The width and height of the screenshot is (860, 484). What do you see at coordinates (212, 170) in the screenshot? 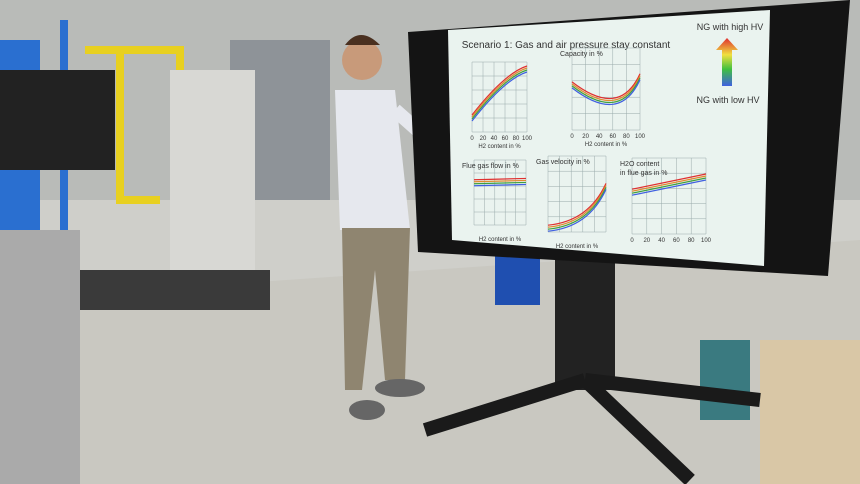
I see `cabinet` at bounding box center [212, 170].